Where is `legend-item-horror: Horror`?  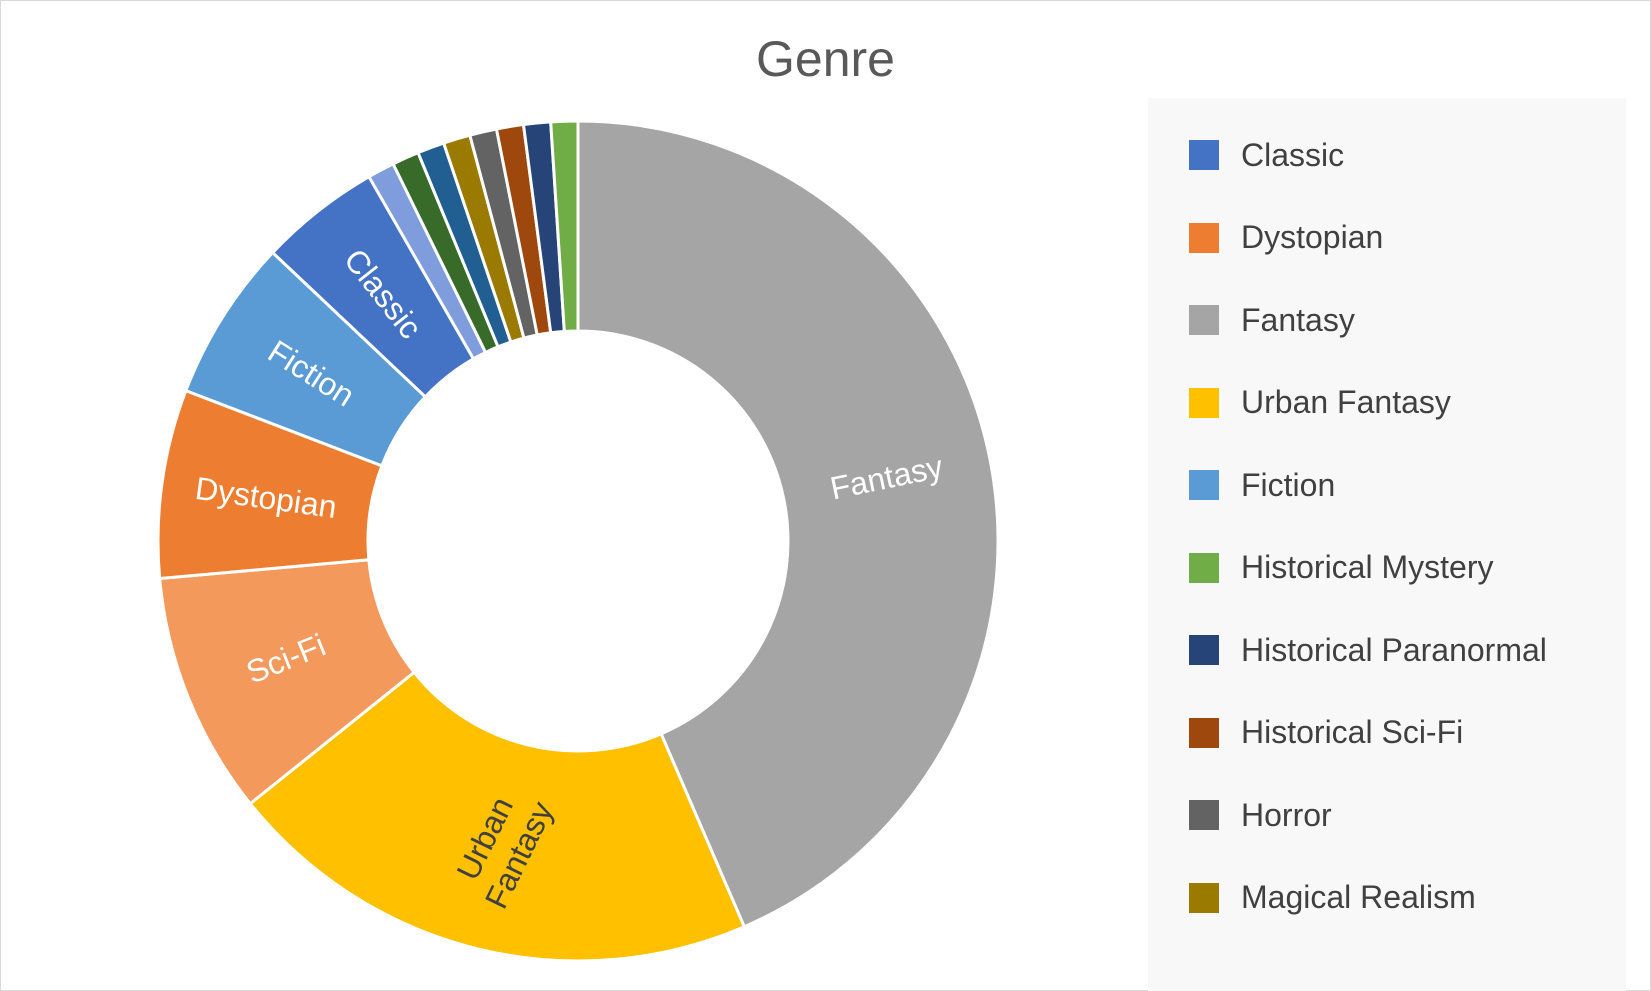
legend-item-horror: Horror is located at coordinates (1260, 815).